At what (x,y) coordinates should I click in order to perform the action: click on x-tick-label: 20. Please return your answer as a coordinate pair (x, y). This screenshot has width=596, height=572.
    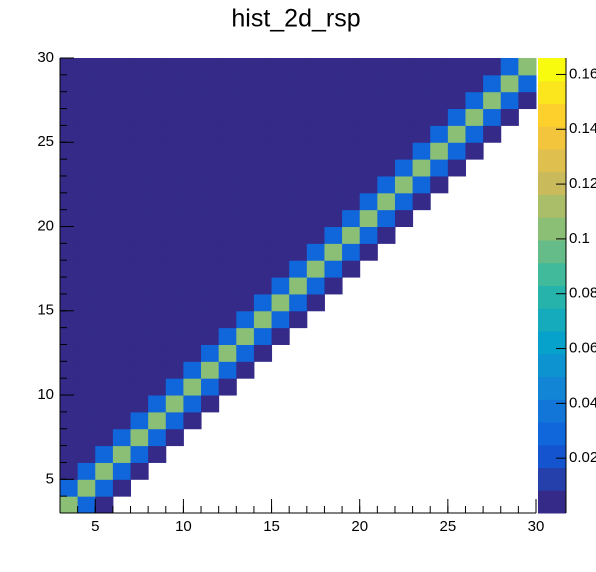
    Looking at the image, I should click on (359, 526).